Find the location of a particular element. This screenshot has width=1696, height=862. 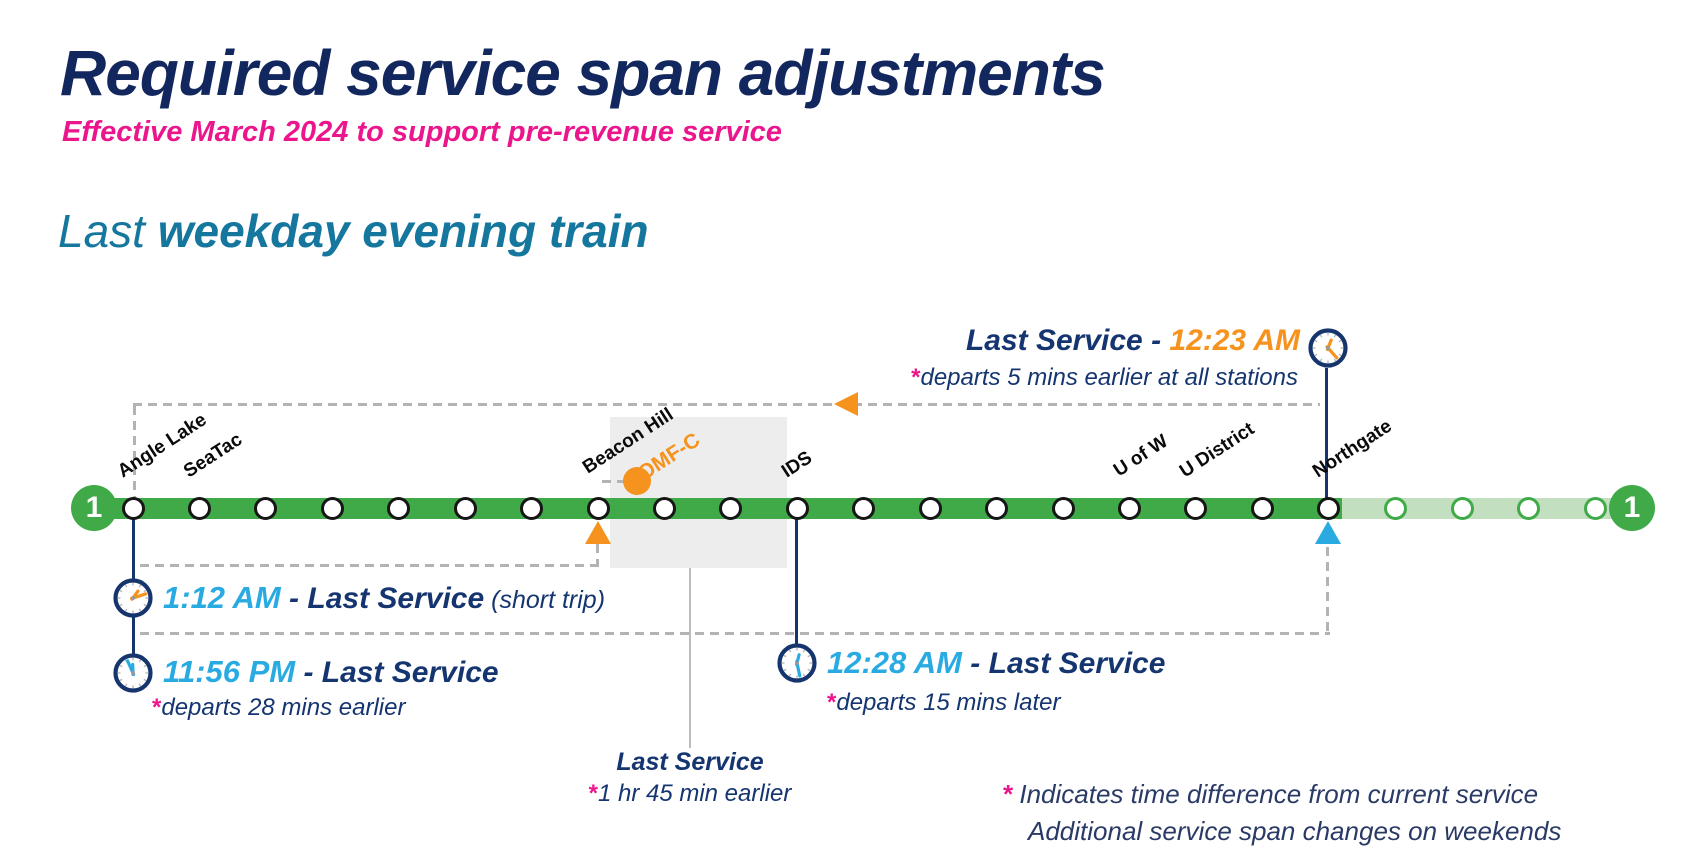

line-1-track is located at coordinates (717, 508).